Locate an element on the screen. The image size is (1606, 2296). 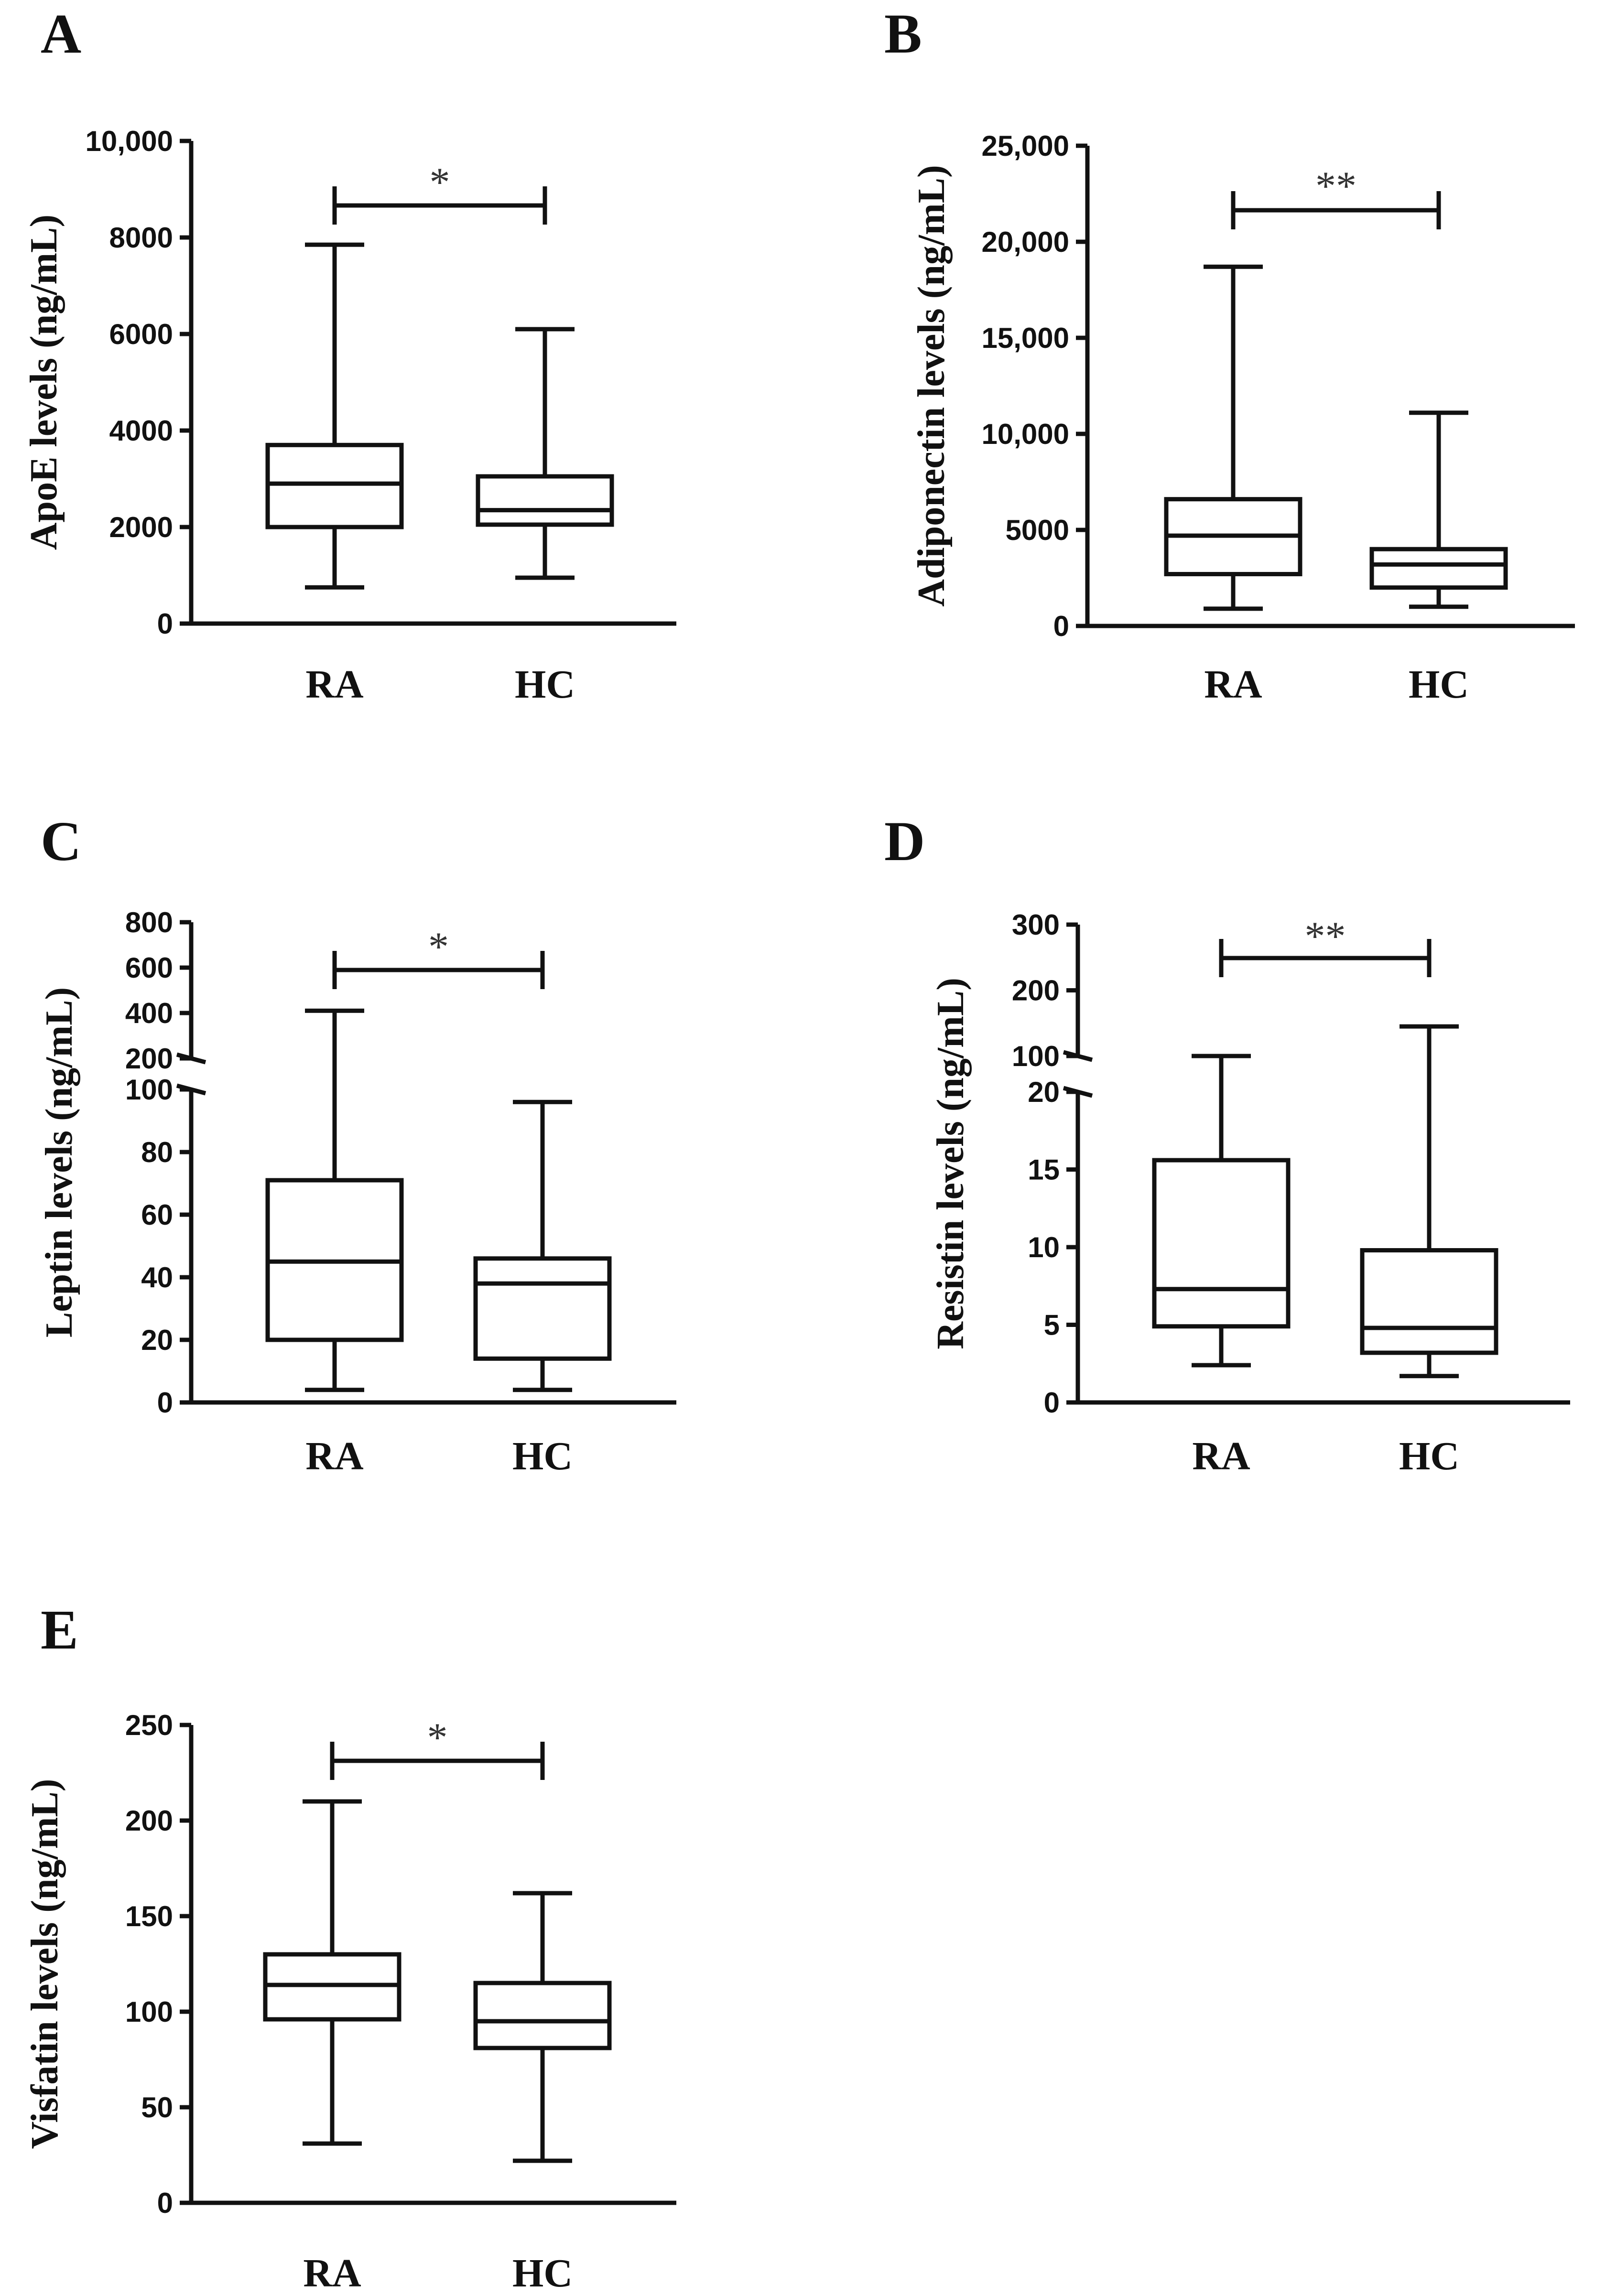
y-axis-title: Resistin levels (ng/mL) is located at coordinates (951, 1163).